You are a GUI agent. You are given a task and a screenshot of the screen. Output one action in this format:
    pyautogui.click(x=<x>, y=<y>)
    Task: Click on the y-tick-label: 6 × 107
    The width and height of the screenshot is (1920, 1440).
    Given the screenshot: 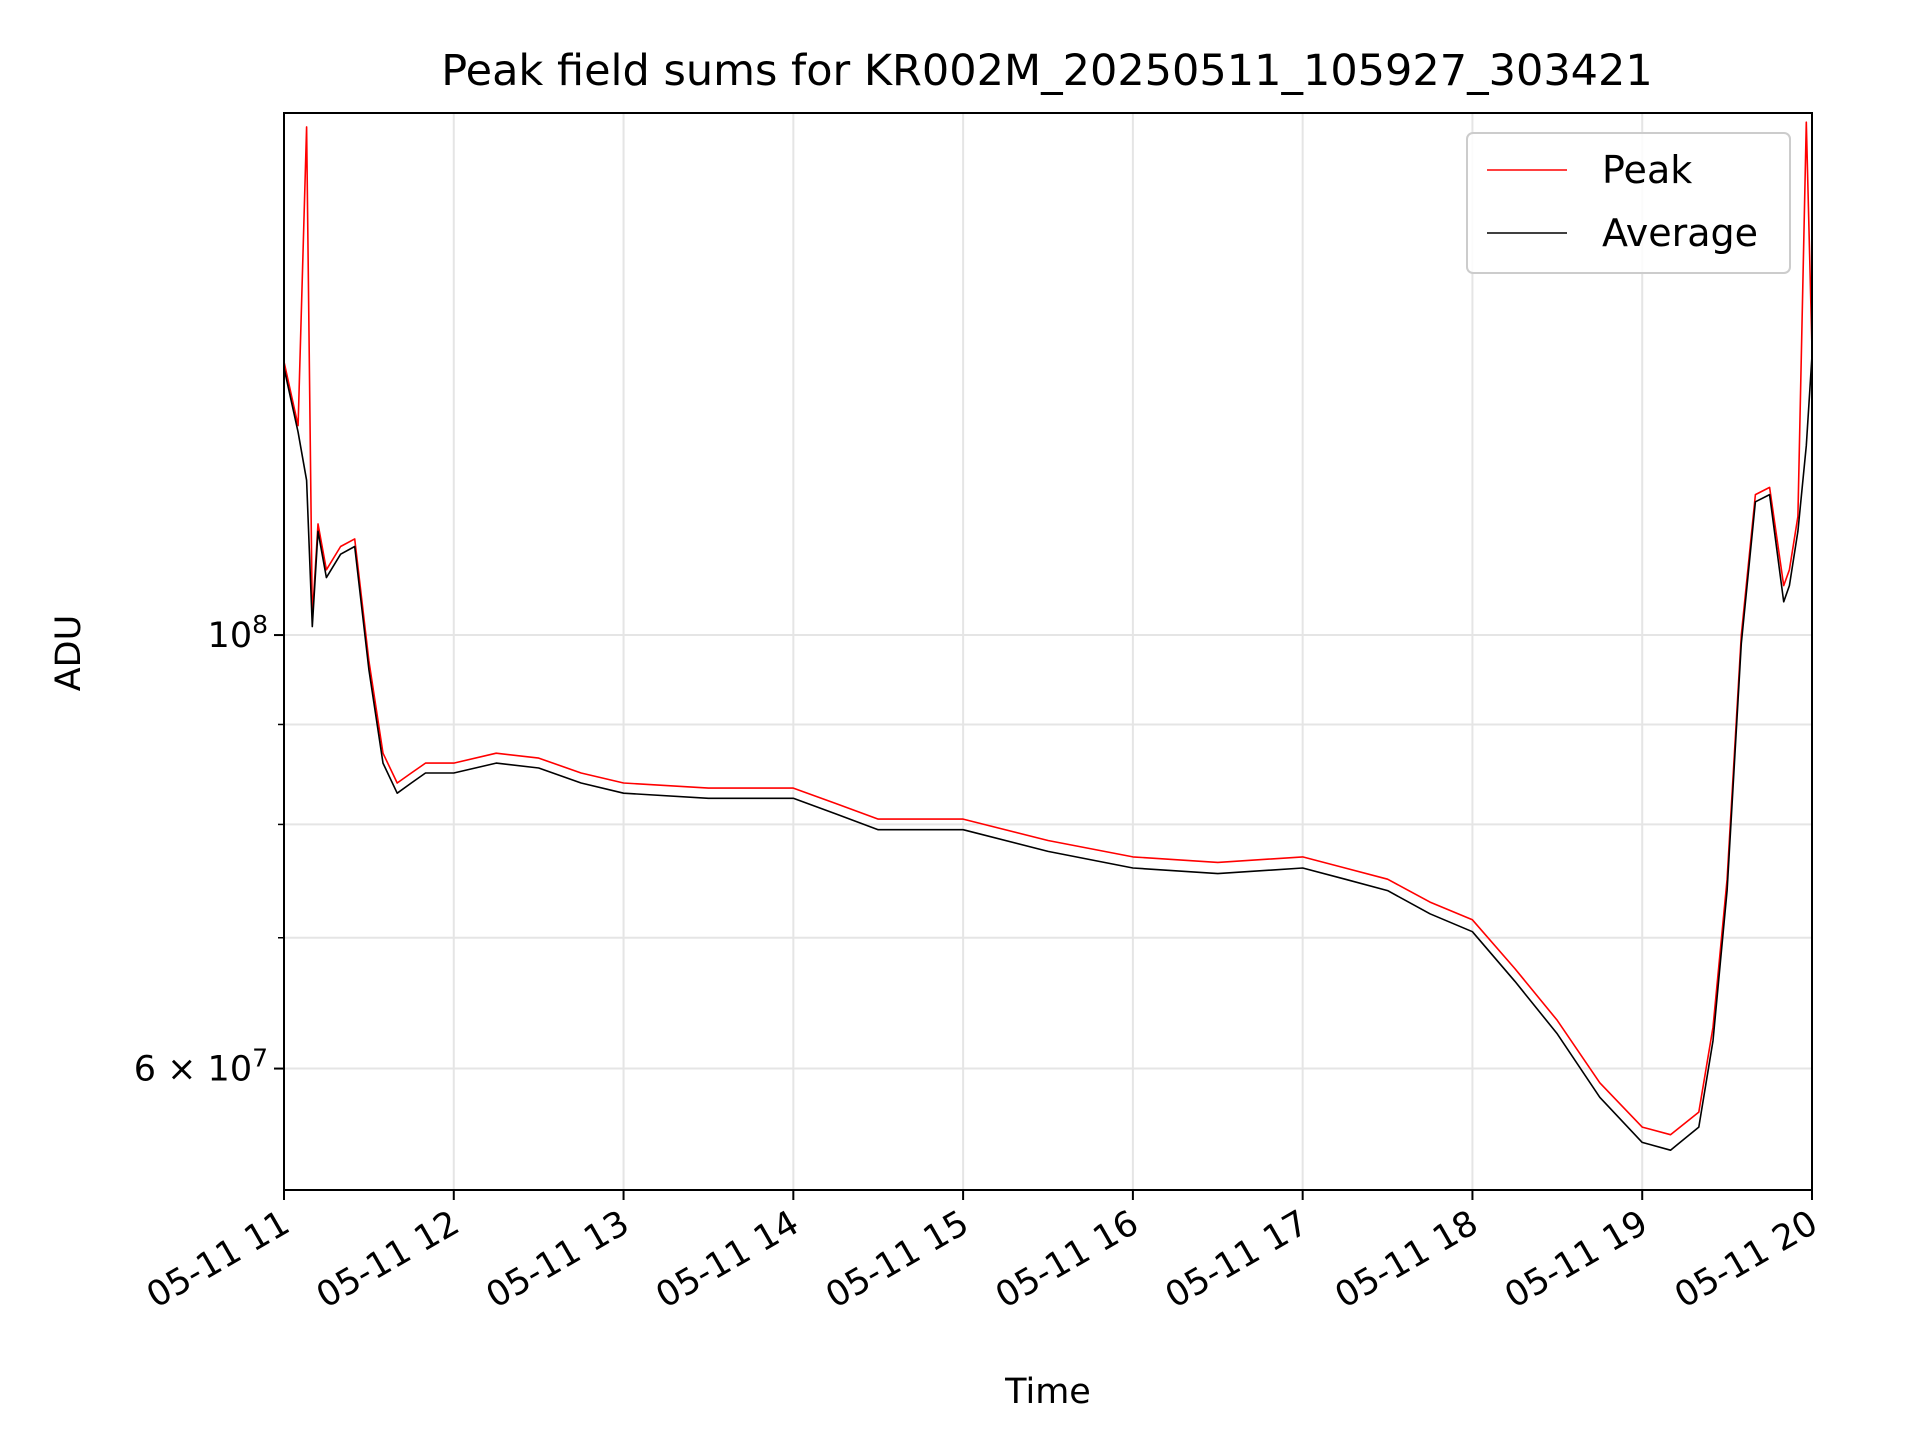 What is the action you would take?
    pyautogui.click(x=201, y=1067)
    